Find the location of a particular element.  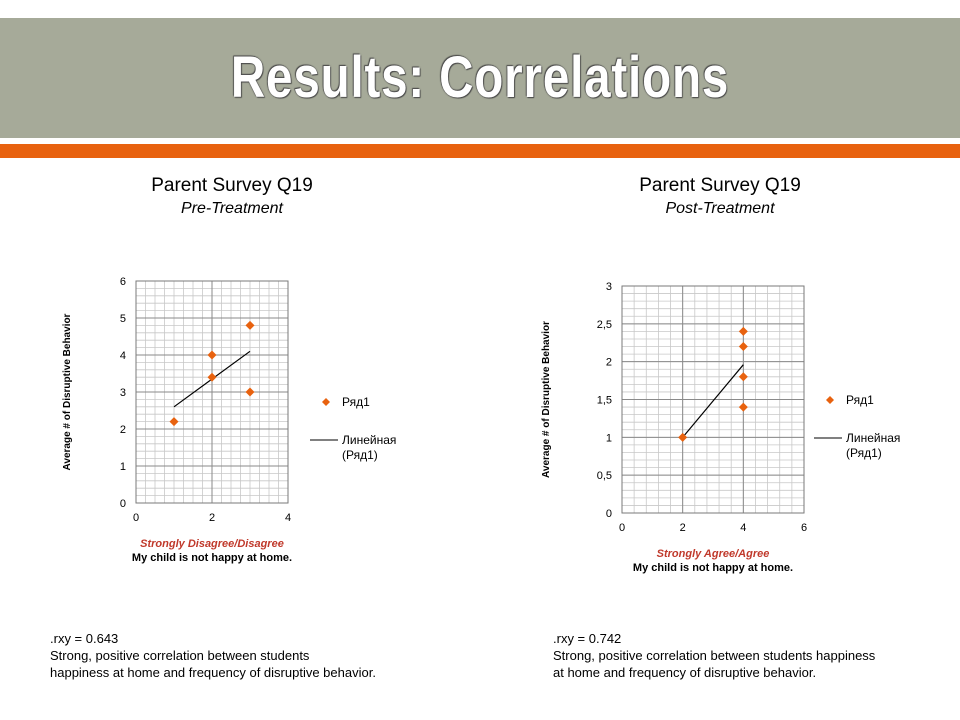

y-tick-label: 2,5 is located at coordinates (604, 325).